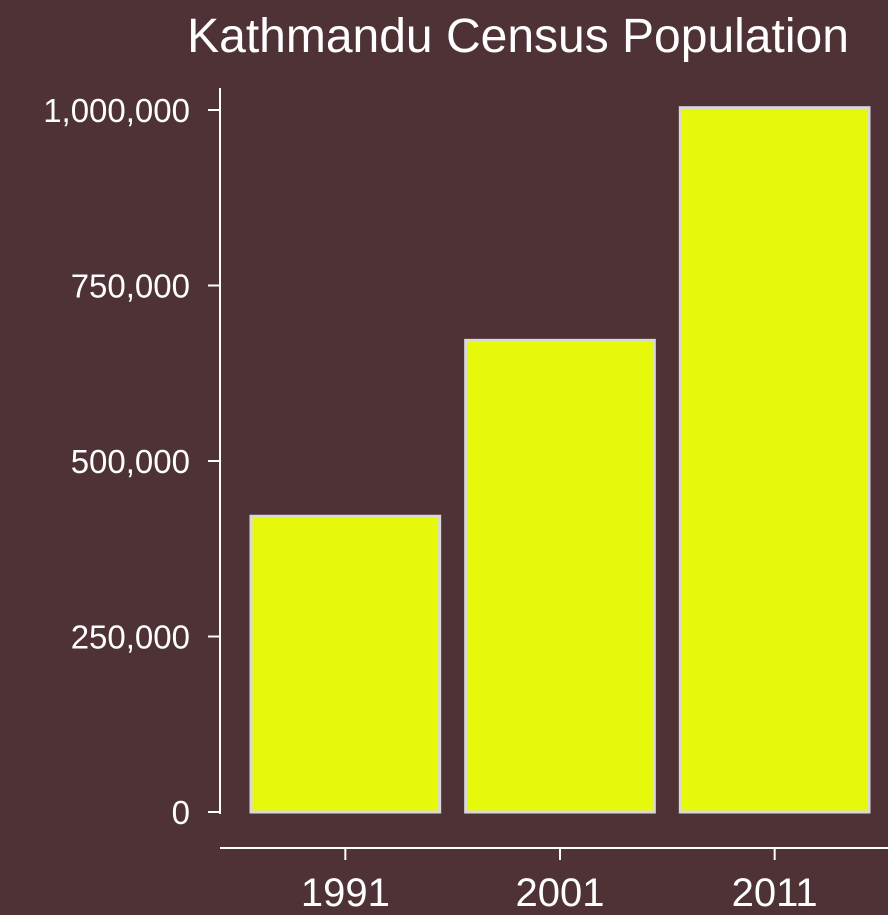 This screenshot has height=915, width=888. I want to click on y-tick-label: 750,000, so click(130, 286).